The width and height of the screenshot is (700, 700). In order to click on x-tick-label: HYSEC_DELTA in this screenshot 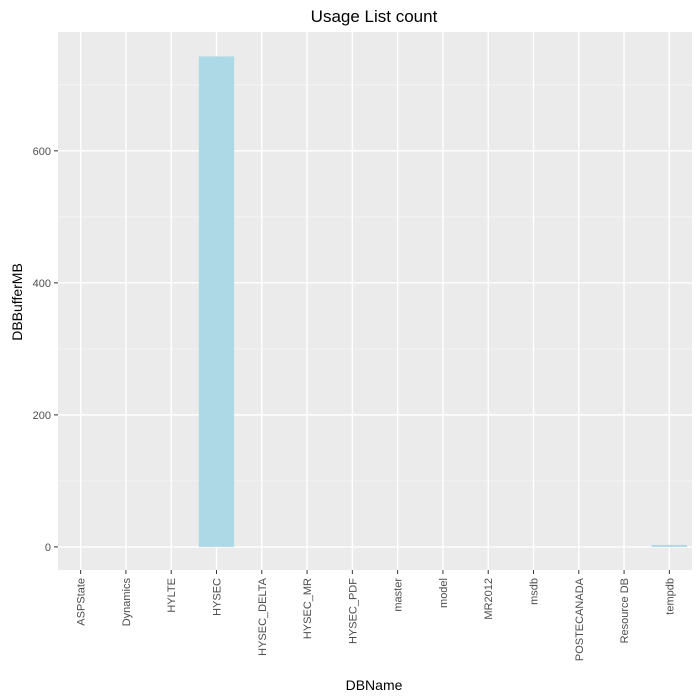, I will do `click(263, 616)`.